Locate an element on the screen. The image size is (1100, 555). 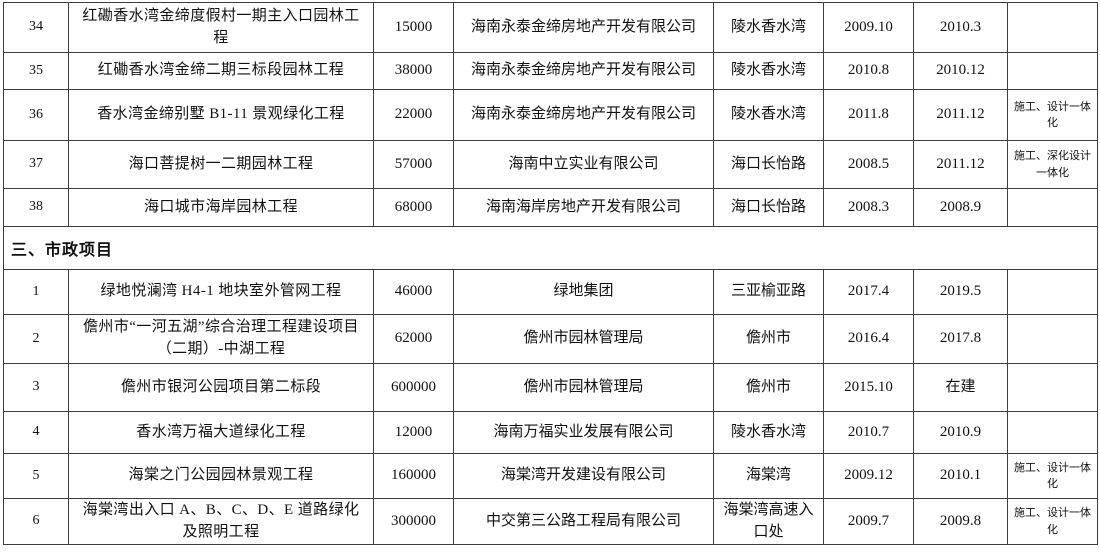
cell-location: 海棠湾 is located at coordinates (769, 476).